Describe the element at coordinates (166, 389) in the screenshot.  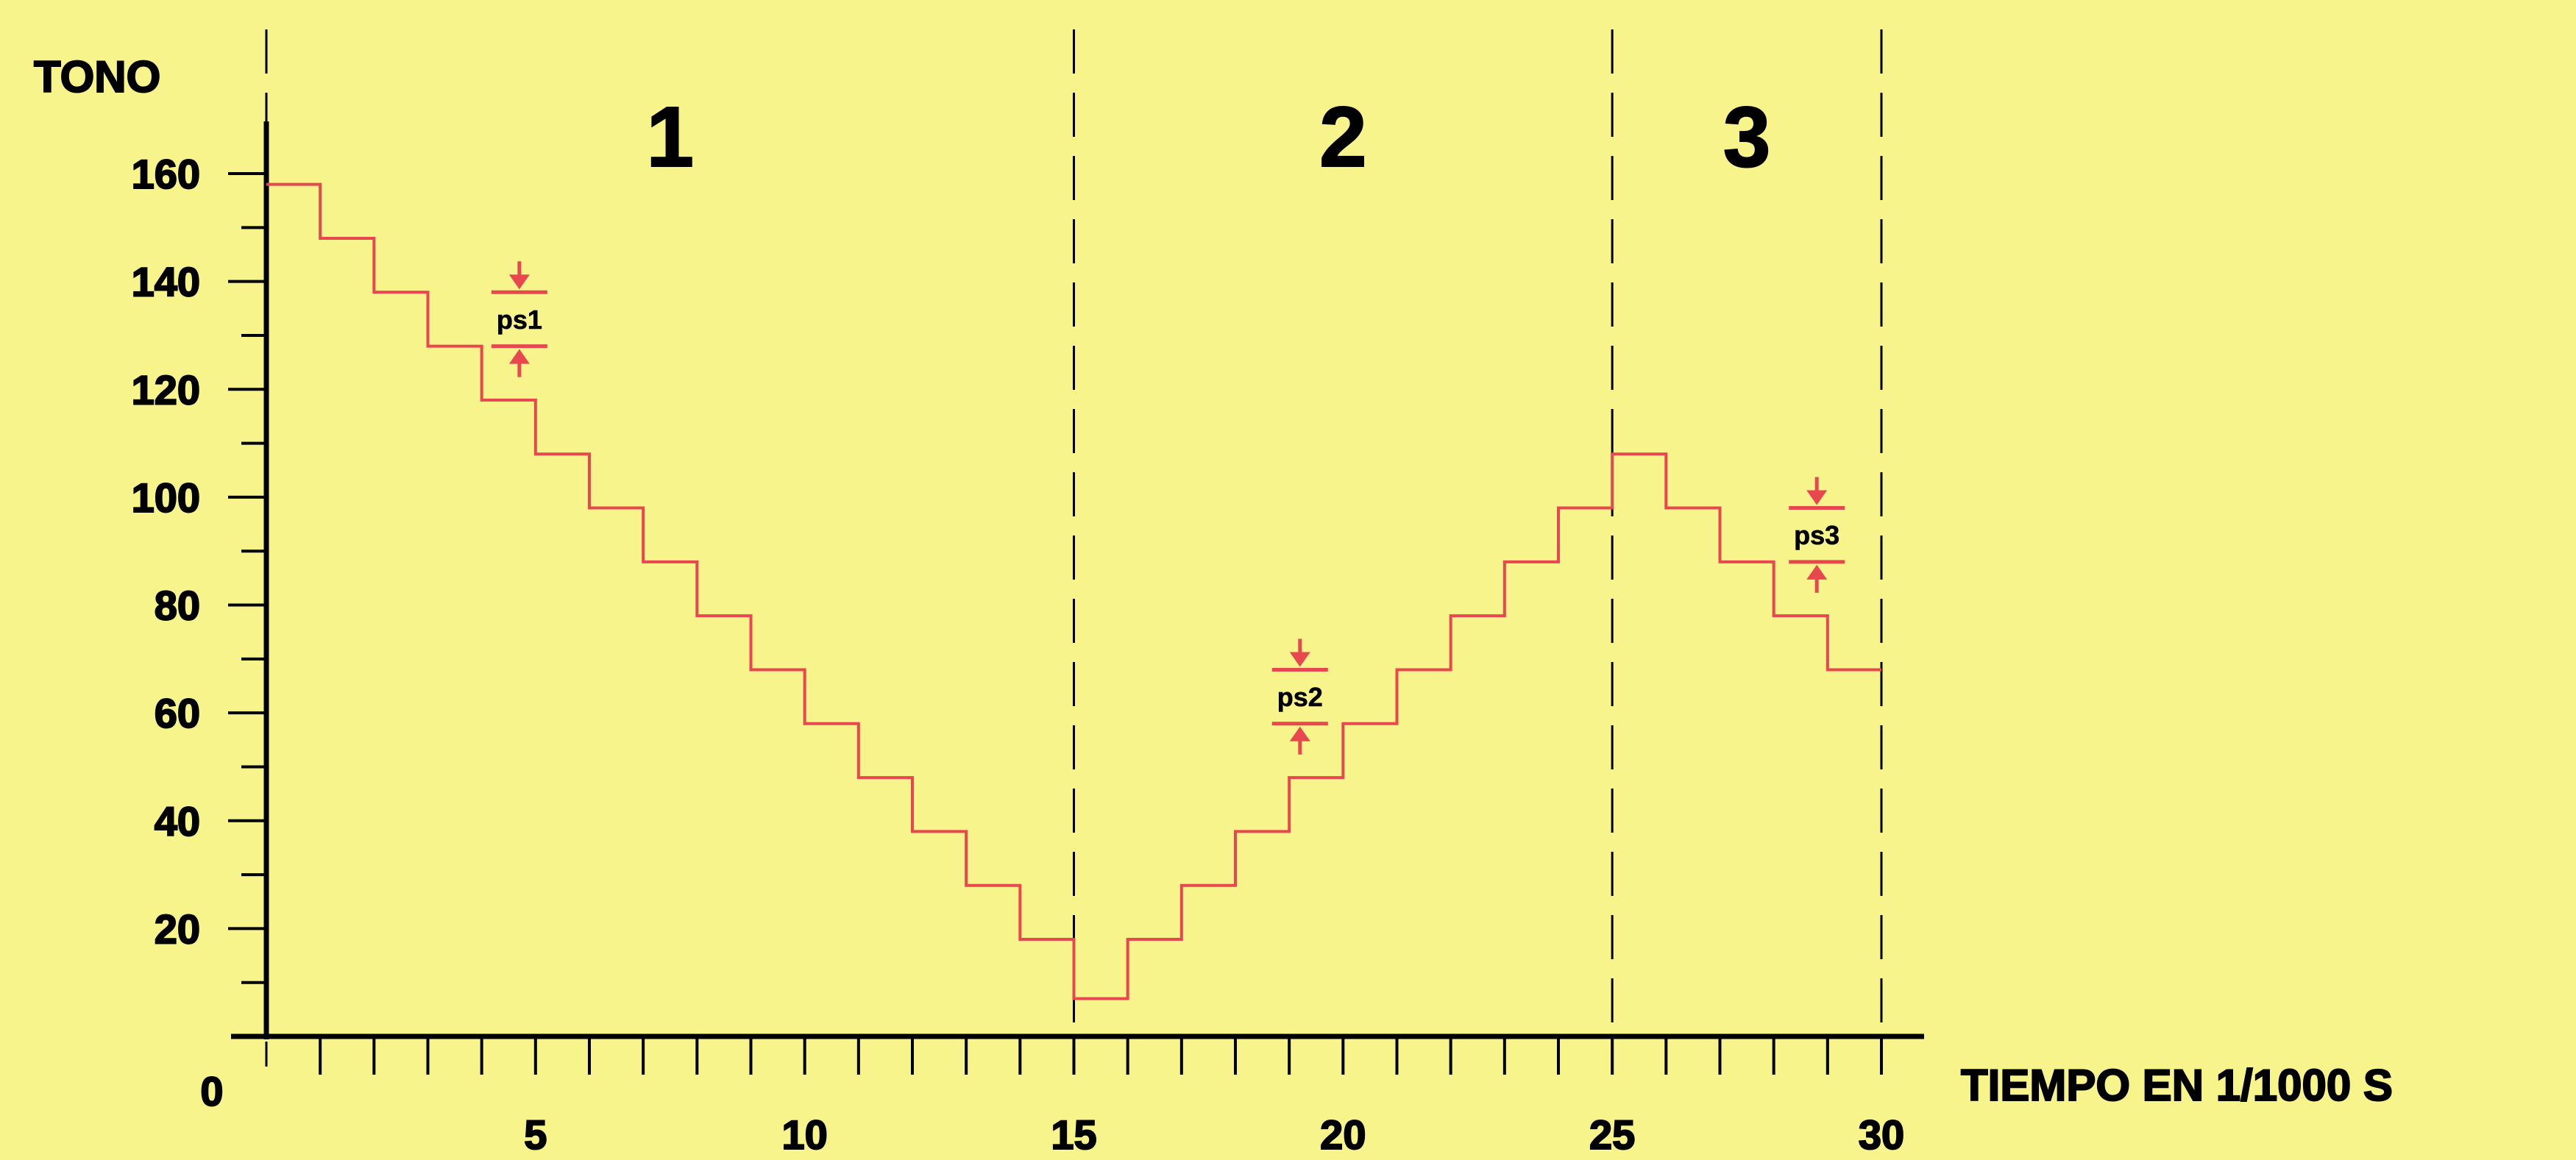
I see `y-tick-label-120: 120` at that location.